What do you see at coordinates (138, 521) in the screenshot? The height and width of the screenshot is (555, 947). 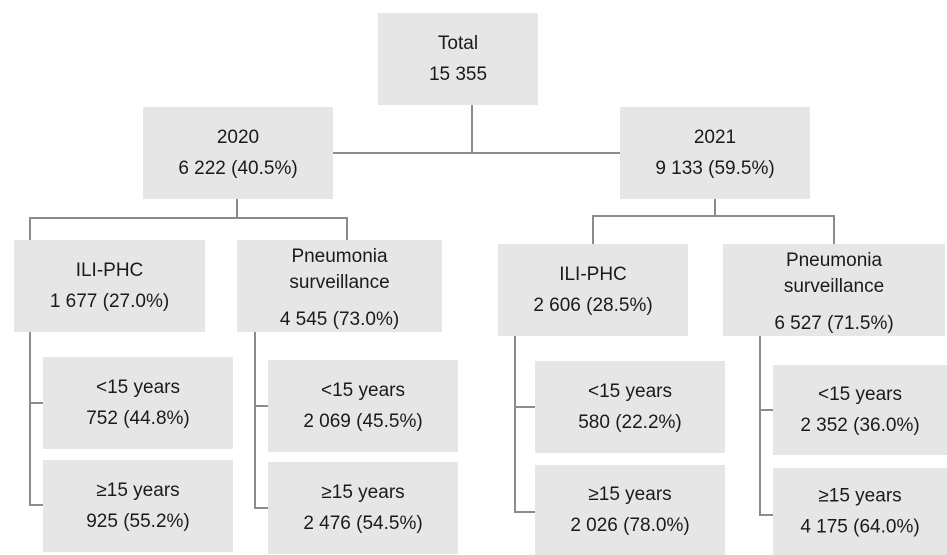 I see `node-label: 925 (55.2%)` at bounding box center [138, 521].